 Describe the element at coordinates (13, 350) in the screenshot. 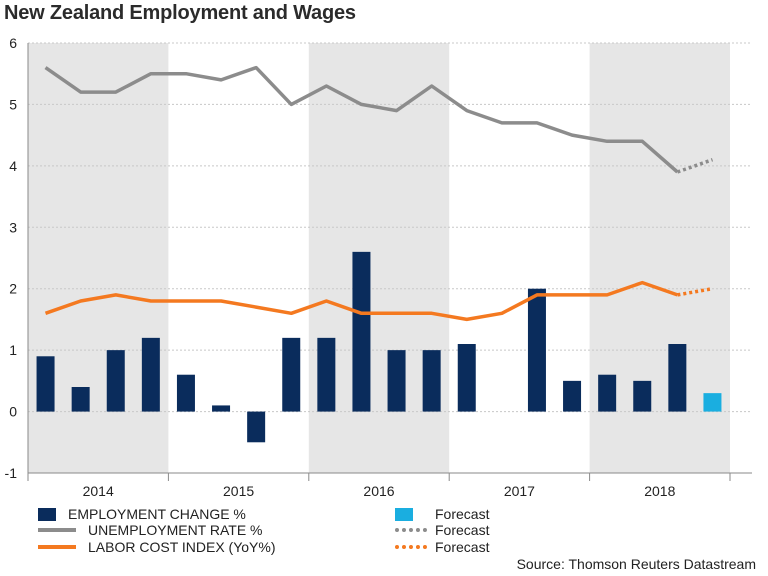

I see `y-tick-label: 1` at that location.